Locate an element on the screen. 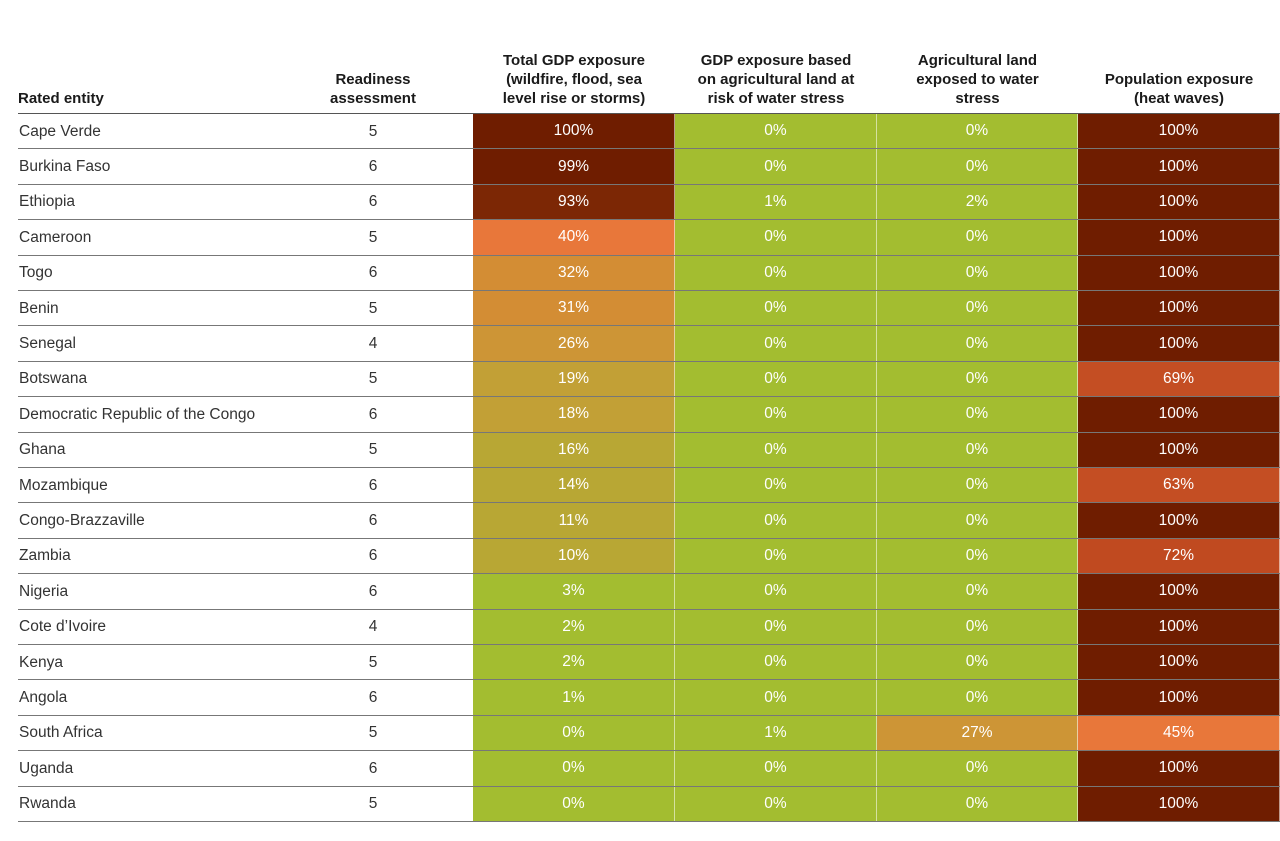 The width and height of the screenshot is (1280, 841). heat-cell-total-gdp: 18% is located at coordinates (574, 415).